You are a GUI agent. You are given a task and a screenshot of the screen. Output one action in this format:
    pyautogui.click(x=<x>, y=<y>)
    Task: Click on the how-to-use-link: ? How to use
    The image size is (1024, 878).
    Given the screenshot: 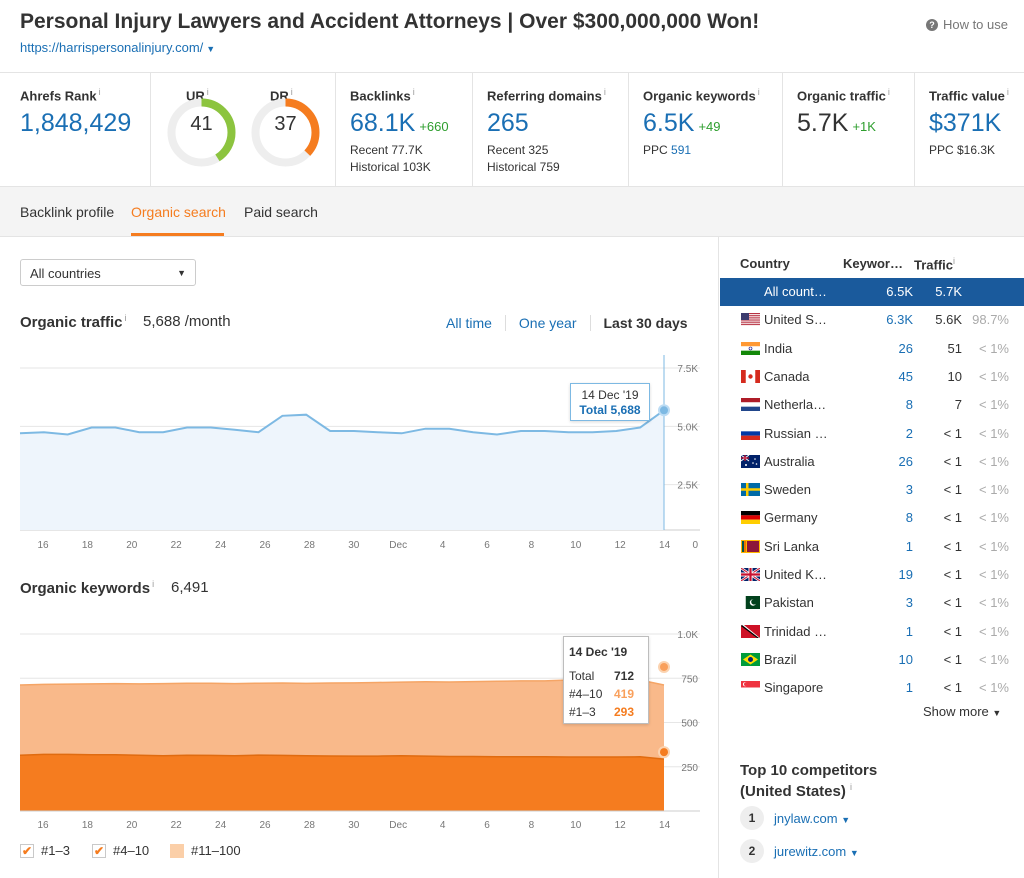 What is the action you would take?
    pyautogui.click(x=966, y=24)
    